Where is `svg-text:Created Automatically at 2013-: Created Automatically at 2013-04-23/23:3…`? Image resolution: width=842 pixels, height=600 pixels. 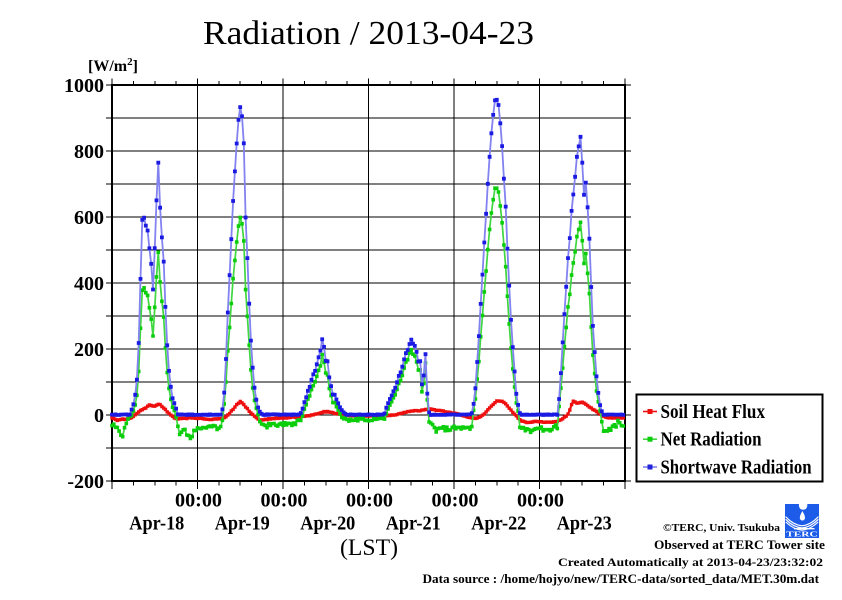
svg-text:Created Automatically at 2013-: Created Automatically at 2013-04-23/23:3… is located at coordinates (690, 562).